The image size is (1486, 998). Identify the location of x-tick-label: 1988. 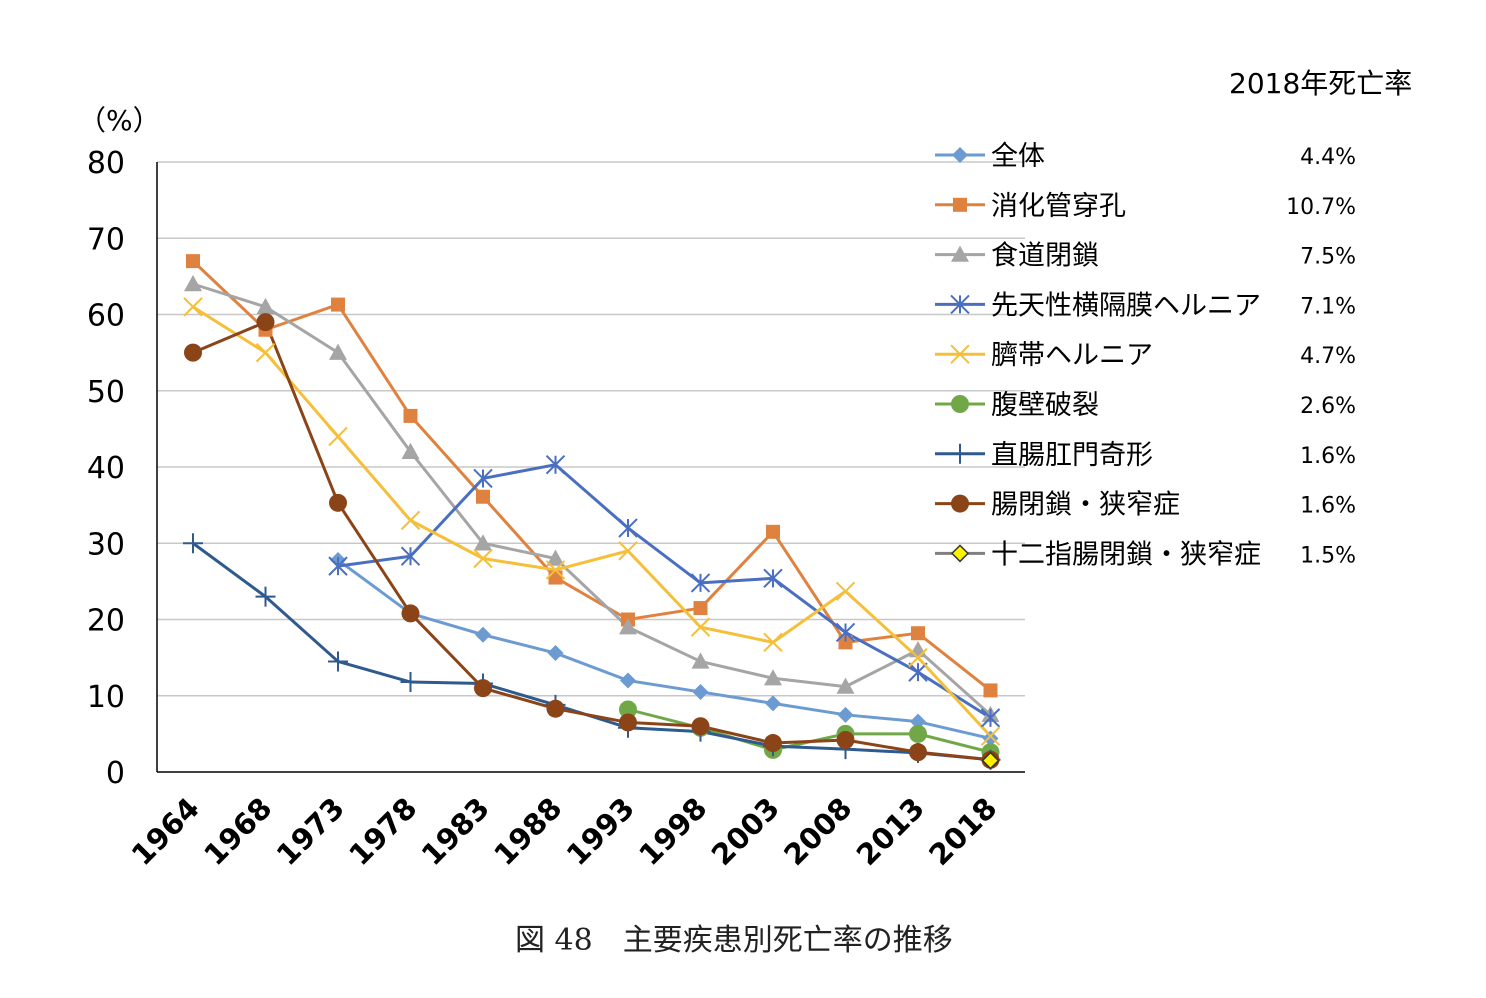
(527, 831).